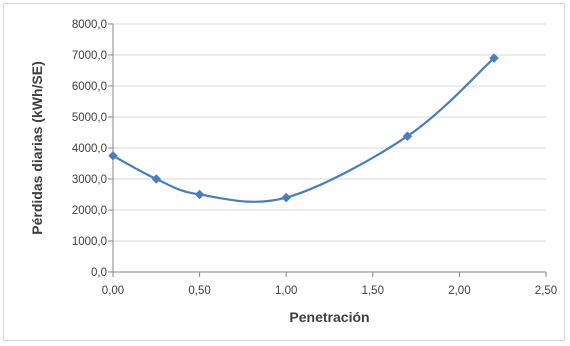  What do you see at coordinates (329, 291) in the screenshot?
I see `x-tick-labels: 0,00 0,50 1,00 1,50 2,00 2,50` at bounding box center [329, 291].